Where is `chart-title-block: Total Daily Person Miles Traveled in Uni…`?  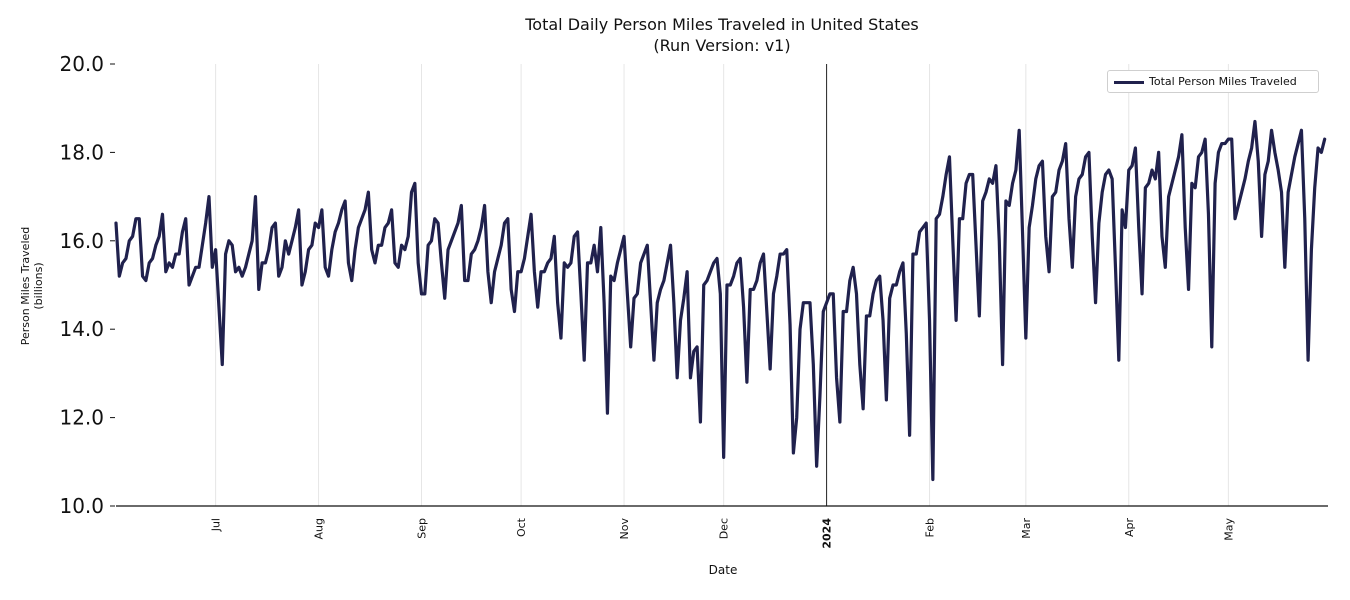
chart-title-block: Total Daily Person Miles Traveled in Uni… is located at coordinates (722, 35).